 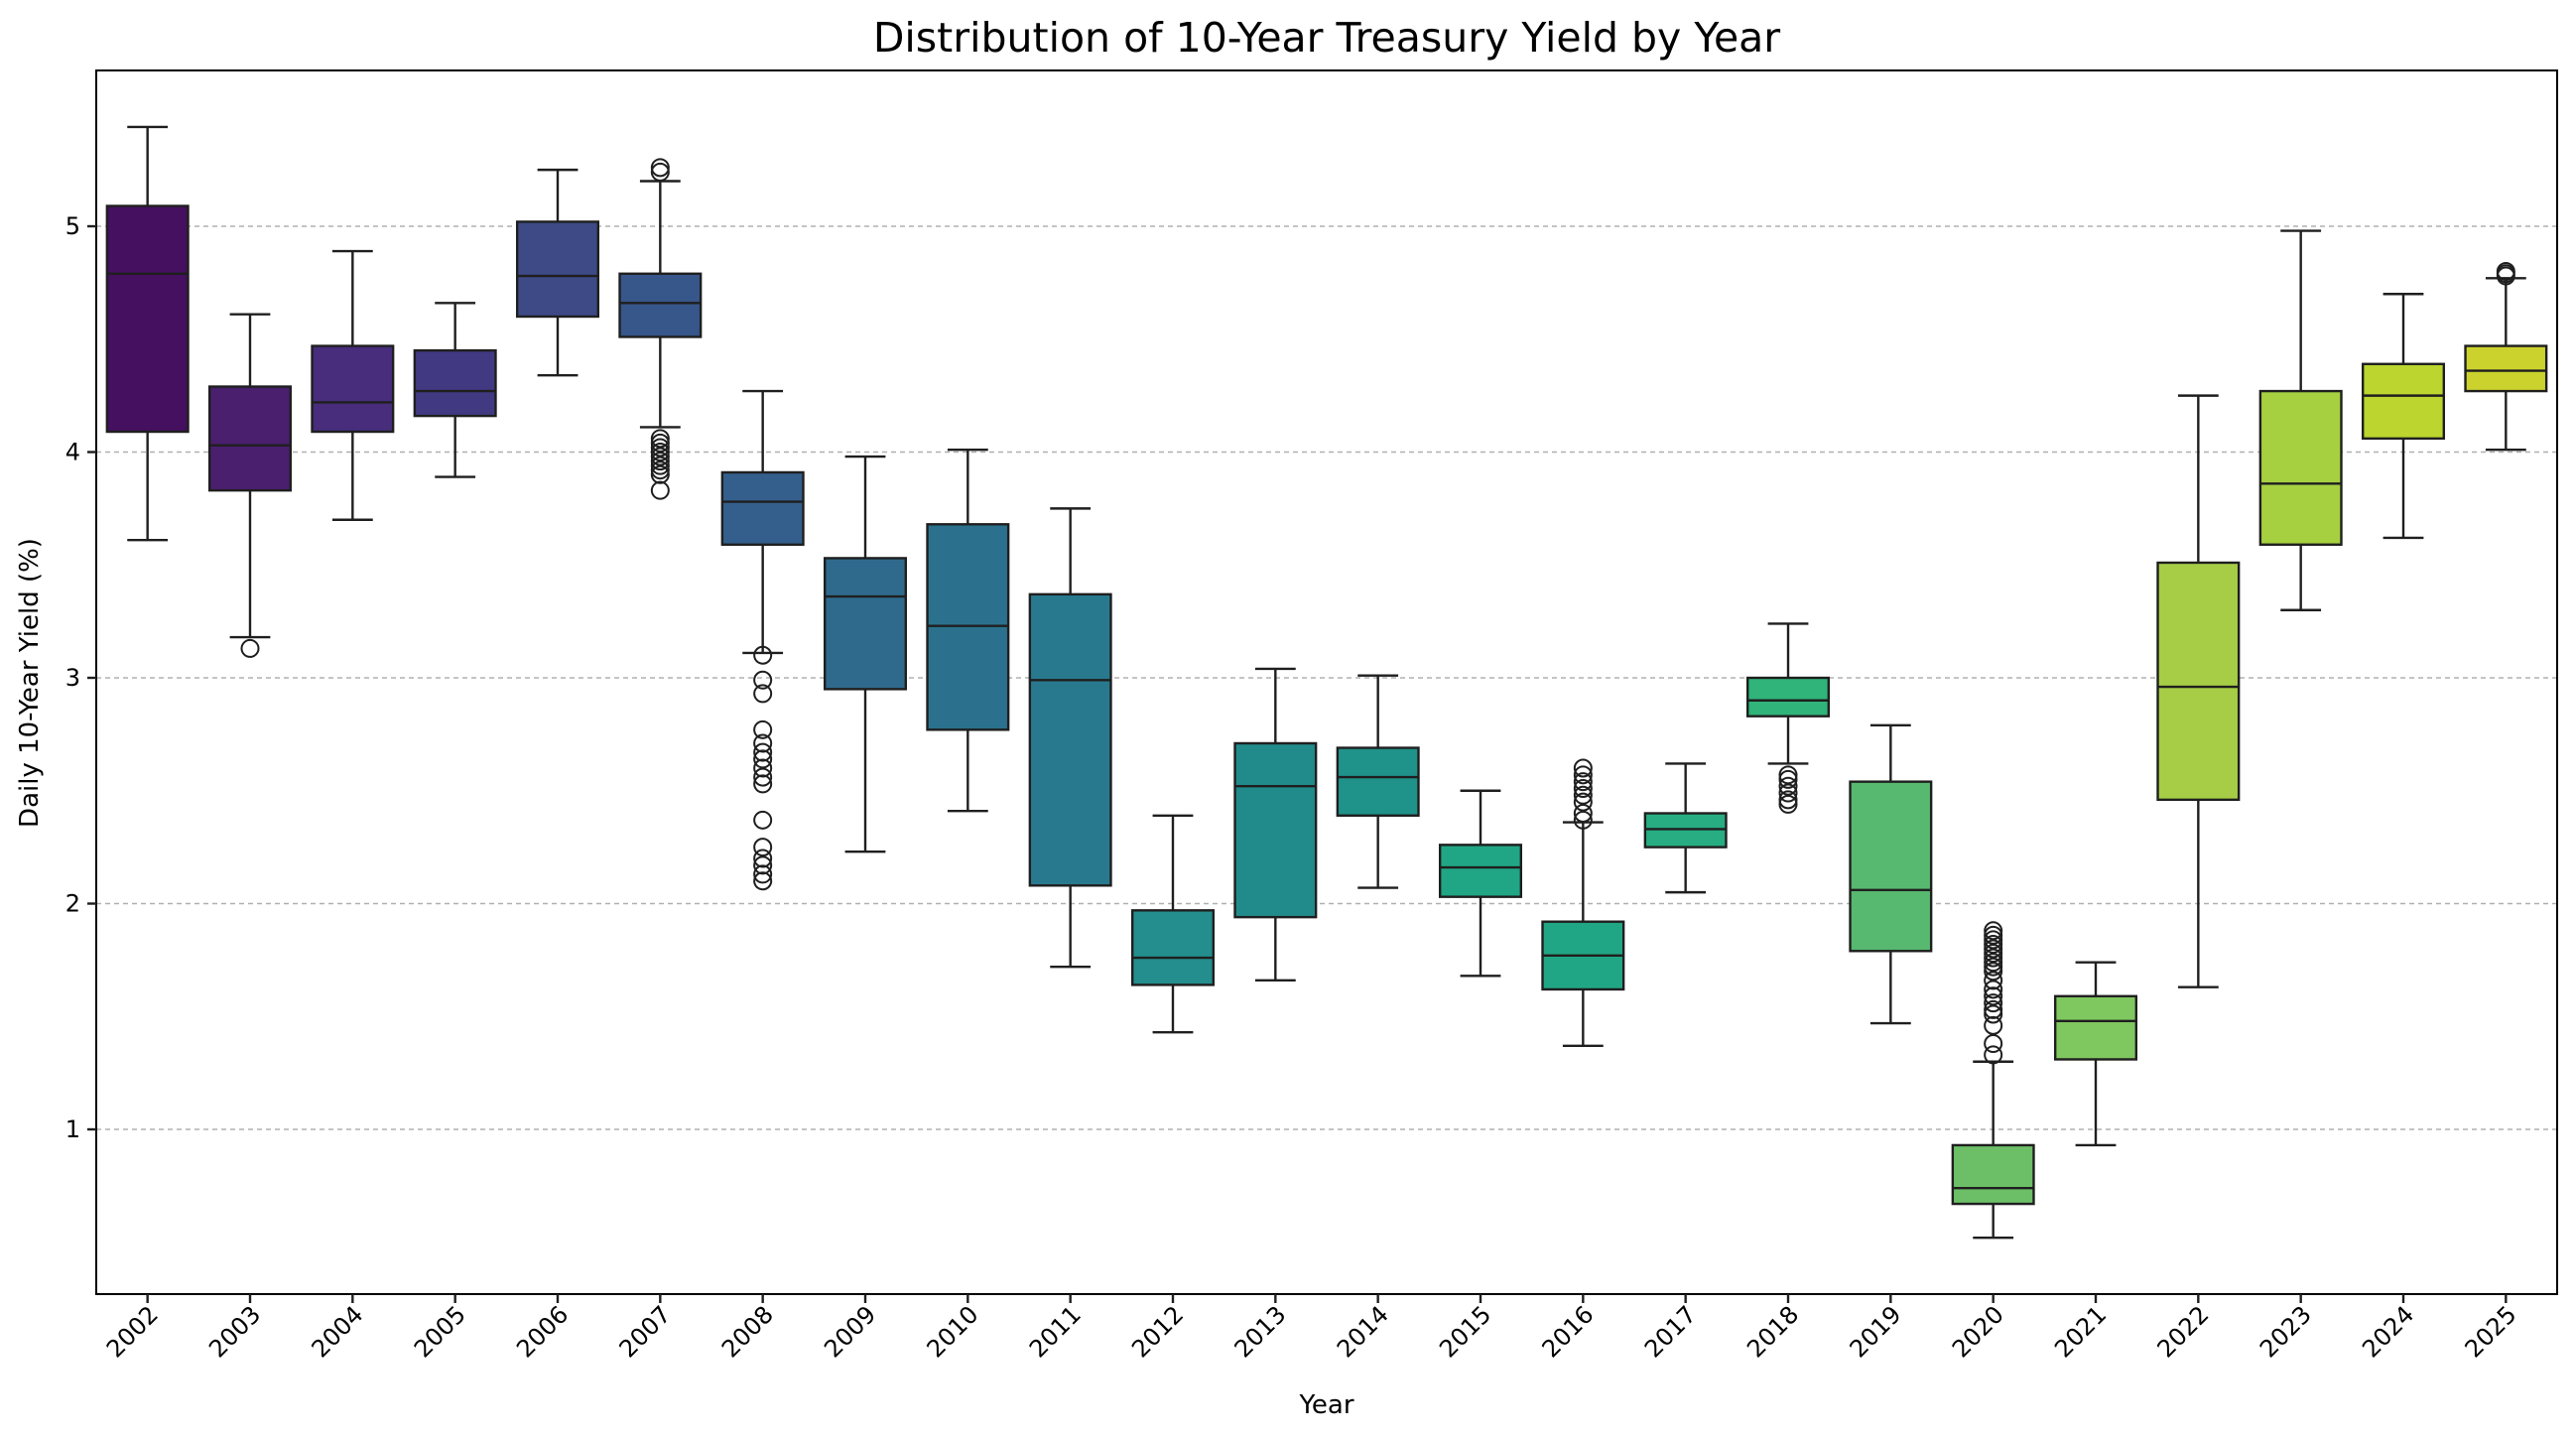 What do you see at coordinates (2183, 1331) in the screenshot?
I see `x-tick-label: 2022` at bounding box center [2183, 1331].